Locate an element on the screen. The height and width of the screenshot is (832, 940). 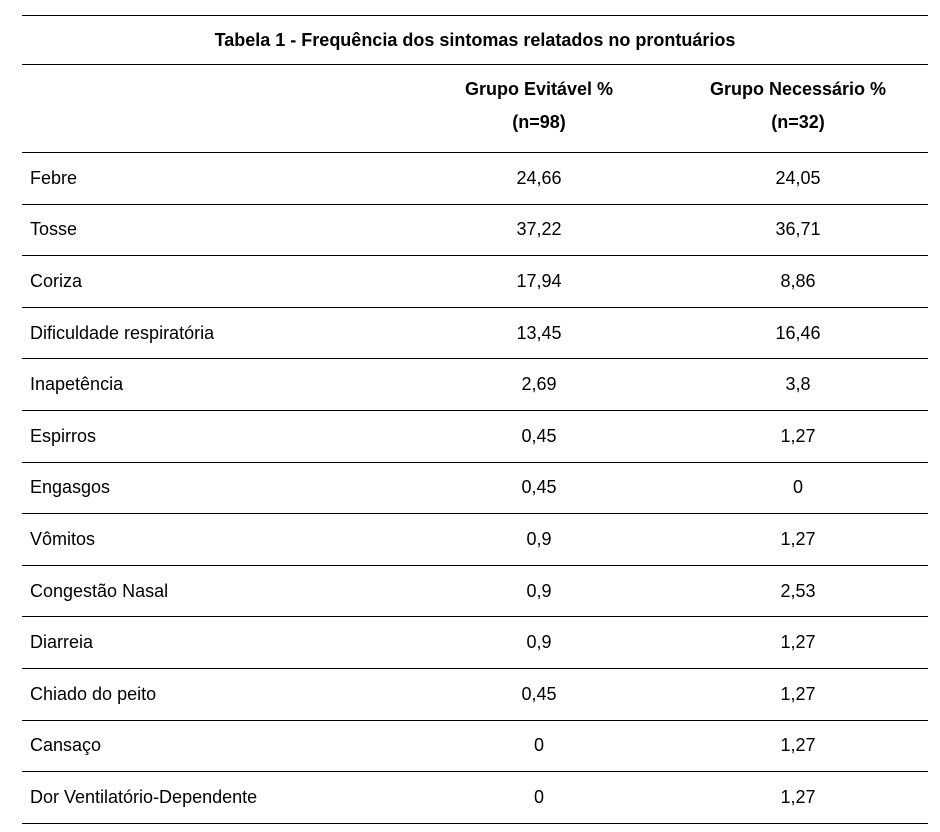
table-row: Dificuldade respiratória 13,45 16,46 is located at coordinates (475, 334).